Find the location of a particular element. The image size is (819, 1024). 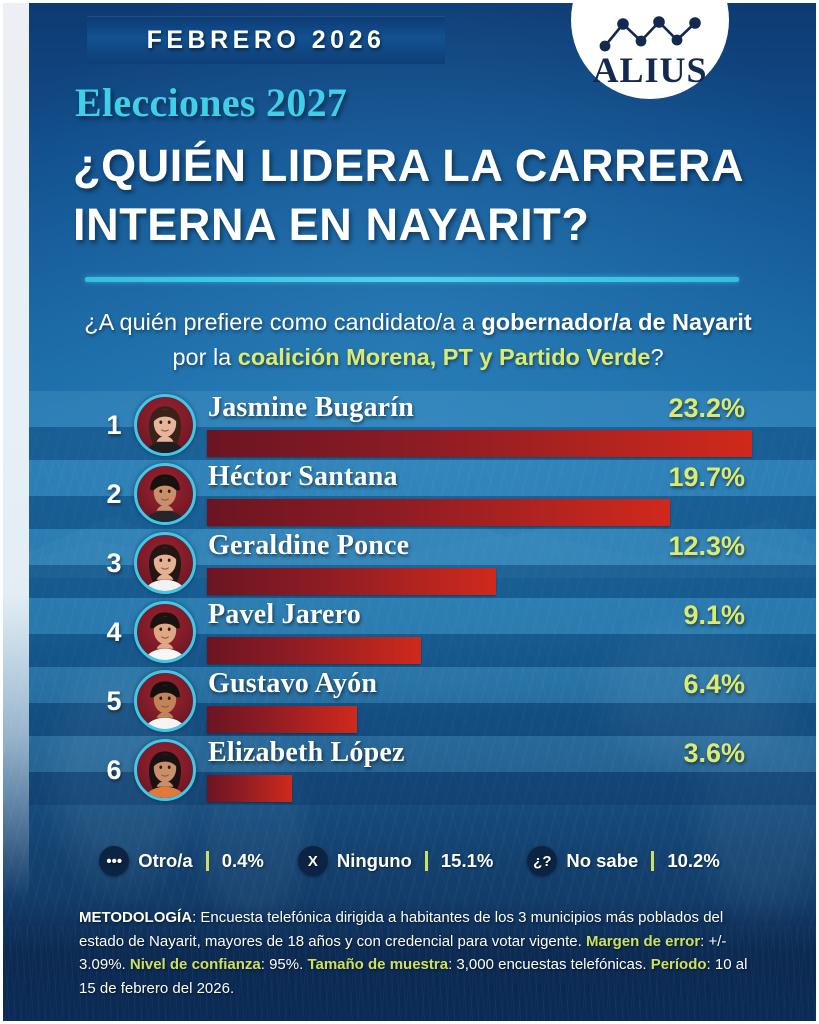

x-mark-icon: X is located at coordinates (312, 861).